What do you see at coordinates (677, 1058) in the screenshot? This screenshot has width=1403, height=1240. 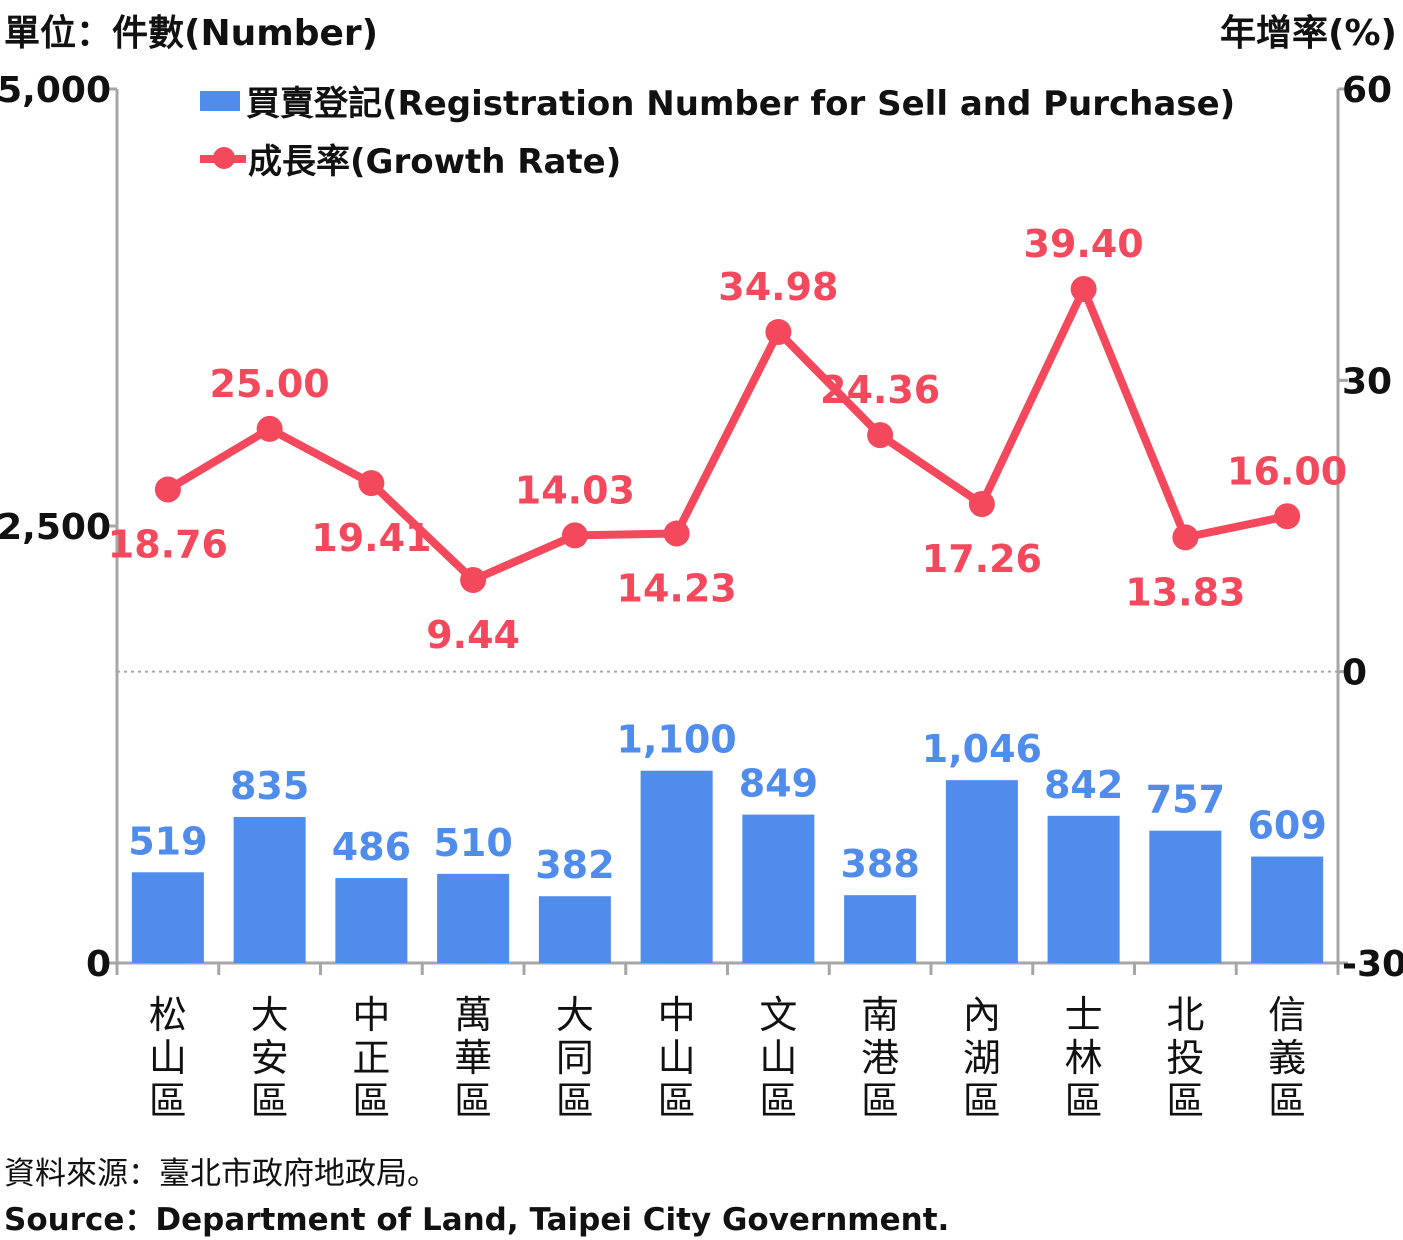 I see `category-label: 中山區` at bounding box center [677, 1058].